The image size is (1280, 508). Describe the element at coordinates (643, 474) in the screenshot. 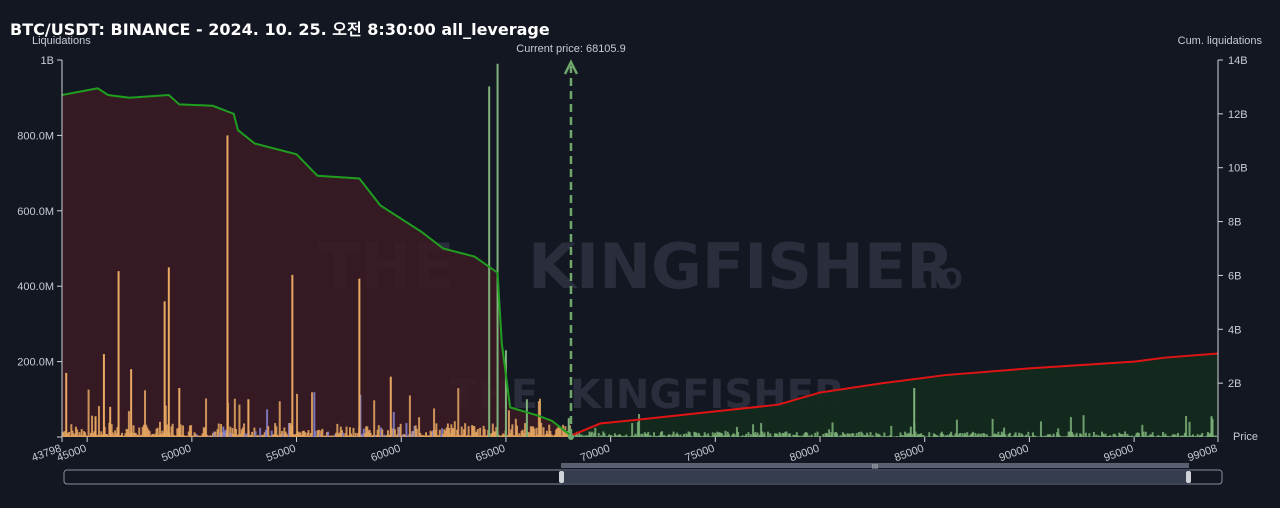

I see `range-navigator: III` at that location.